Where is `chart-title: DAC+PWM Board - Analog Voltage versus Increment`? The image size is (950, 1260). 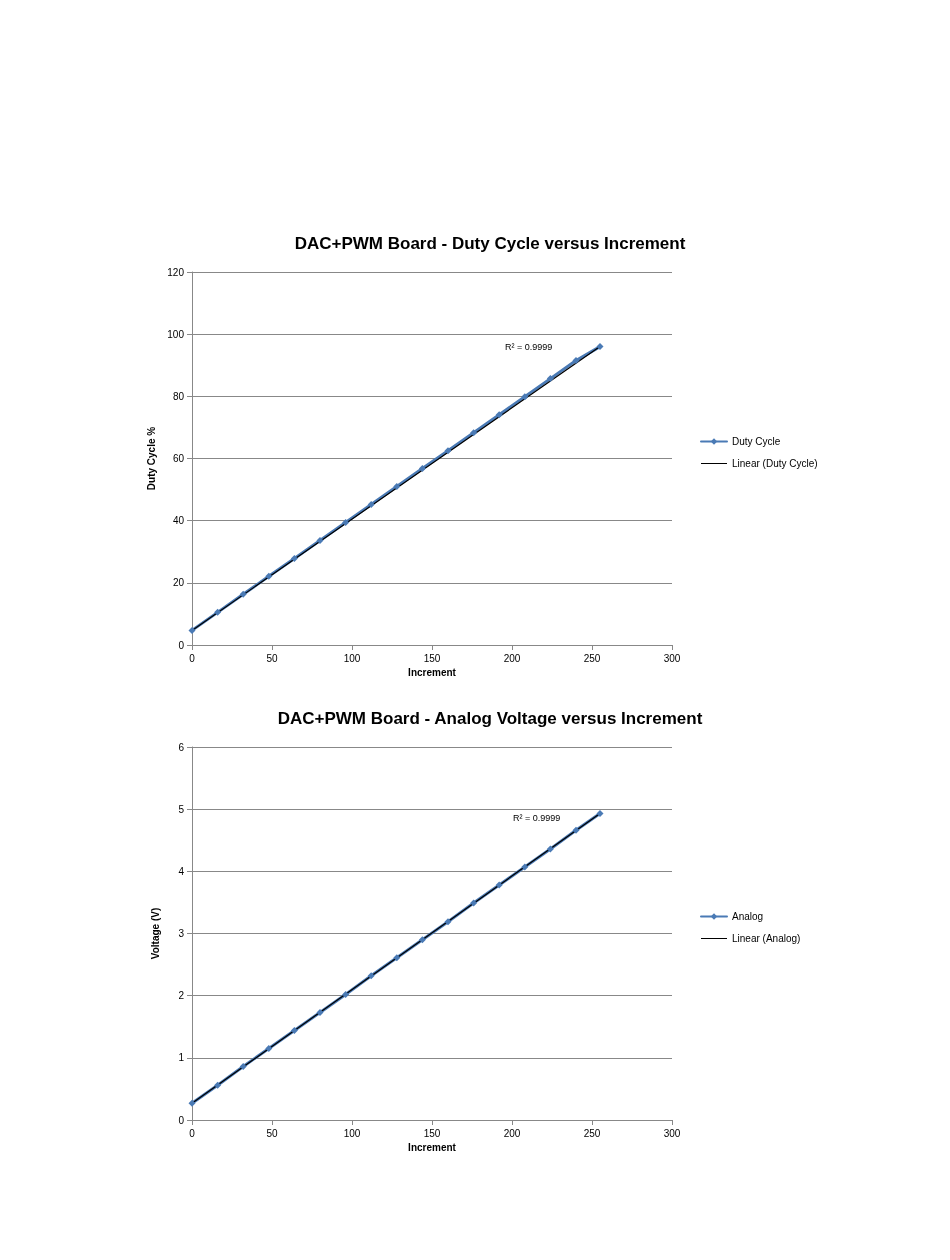
chart-title: DAC+PWM Board - Analog Voltage versus Increment is located at coordinates (490, 718).